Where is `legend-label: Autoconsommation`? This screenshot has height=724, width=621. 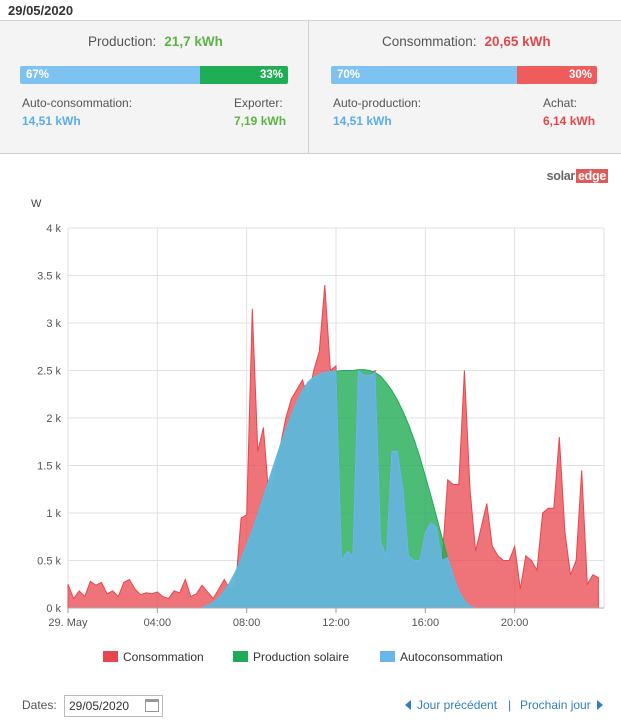 legend-label: Autoconsommation is located at coordinates (451, 657).